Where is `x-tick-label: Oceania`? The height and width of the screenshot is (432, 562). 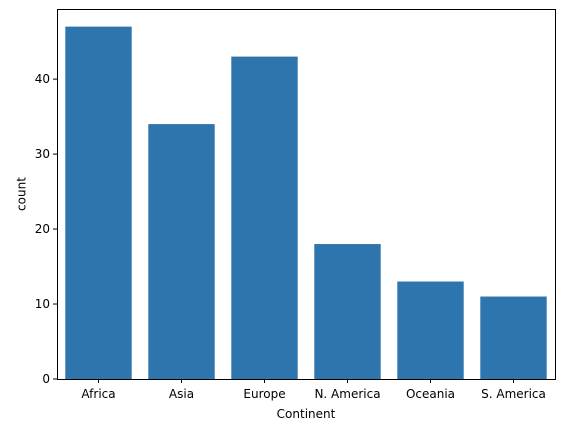 x-tick-label: Oceania is located at coordinates (430, 394).